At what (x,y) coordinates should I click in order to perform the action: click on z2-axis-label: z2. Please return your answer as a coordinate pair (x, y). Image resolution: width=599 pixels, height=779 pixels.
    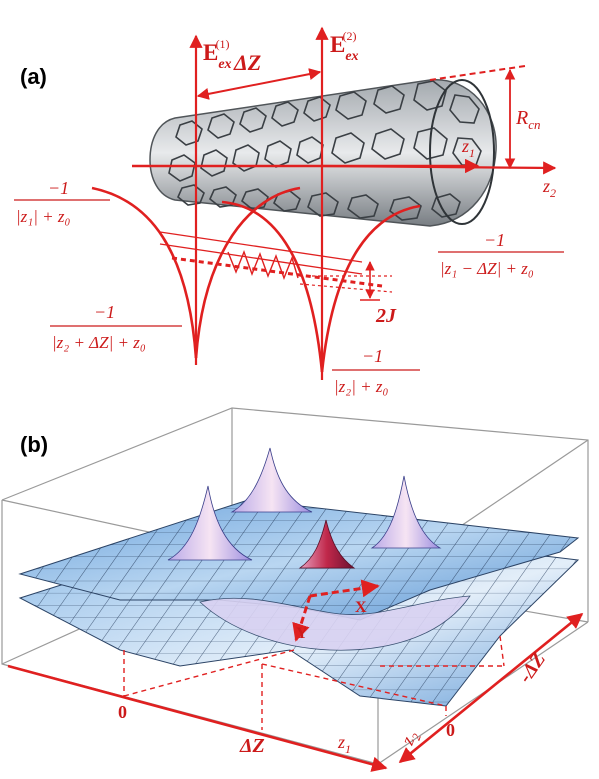
    Looking at the image, I should click on (549, 188).